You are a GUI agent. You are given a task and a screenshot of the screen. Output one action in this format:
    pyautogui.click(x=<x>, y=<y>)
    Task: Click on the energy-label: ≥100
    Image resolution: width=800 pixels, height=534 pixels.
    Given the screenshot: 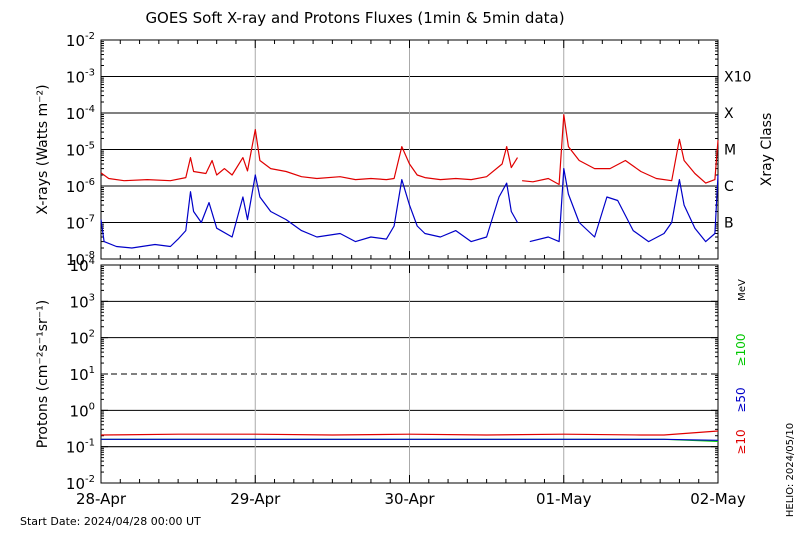 What is the action you would take?
    pyautogui.click(x=741, y=350)
    